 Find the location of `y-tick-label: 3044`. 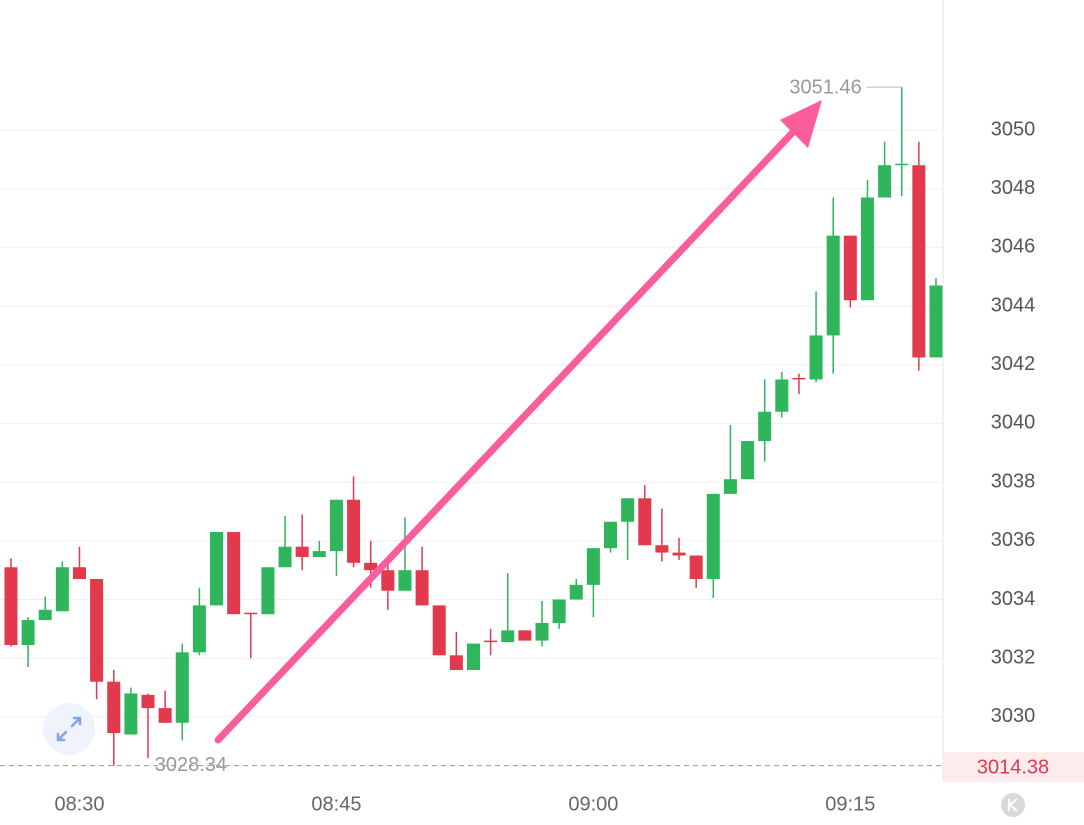

y-tick-label: 3044 is located at coordinates (1013, 305).